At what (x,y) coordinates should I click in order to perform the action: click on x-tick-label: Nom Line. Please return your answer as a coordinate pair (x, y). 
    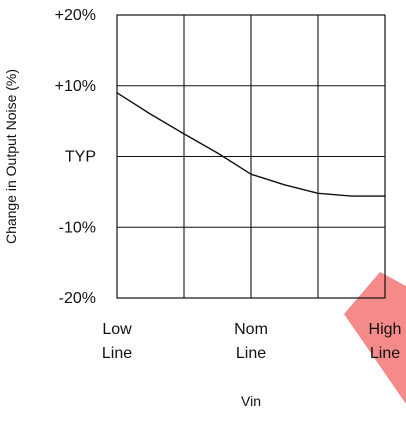
    Looking at the image, I should click on (251, 341).